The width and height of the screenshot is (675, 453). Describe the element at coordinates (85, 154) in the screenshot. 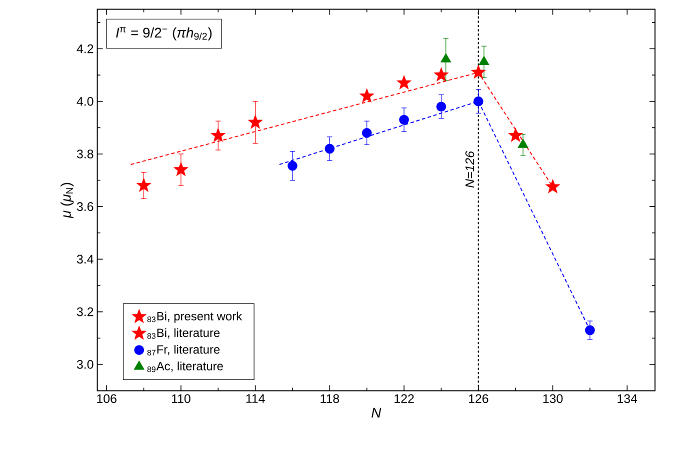

I see `y-tick-label: 3.8` at that location.